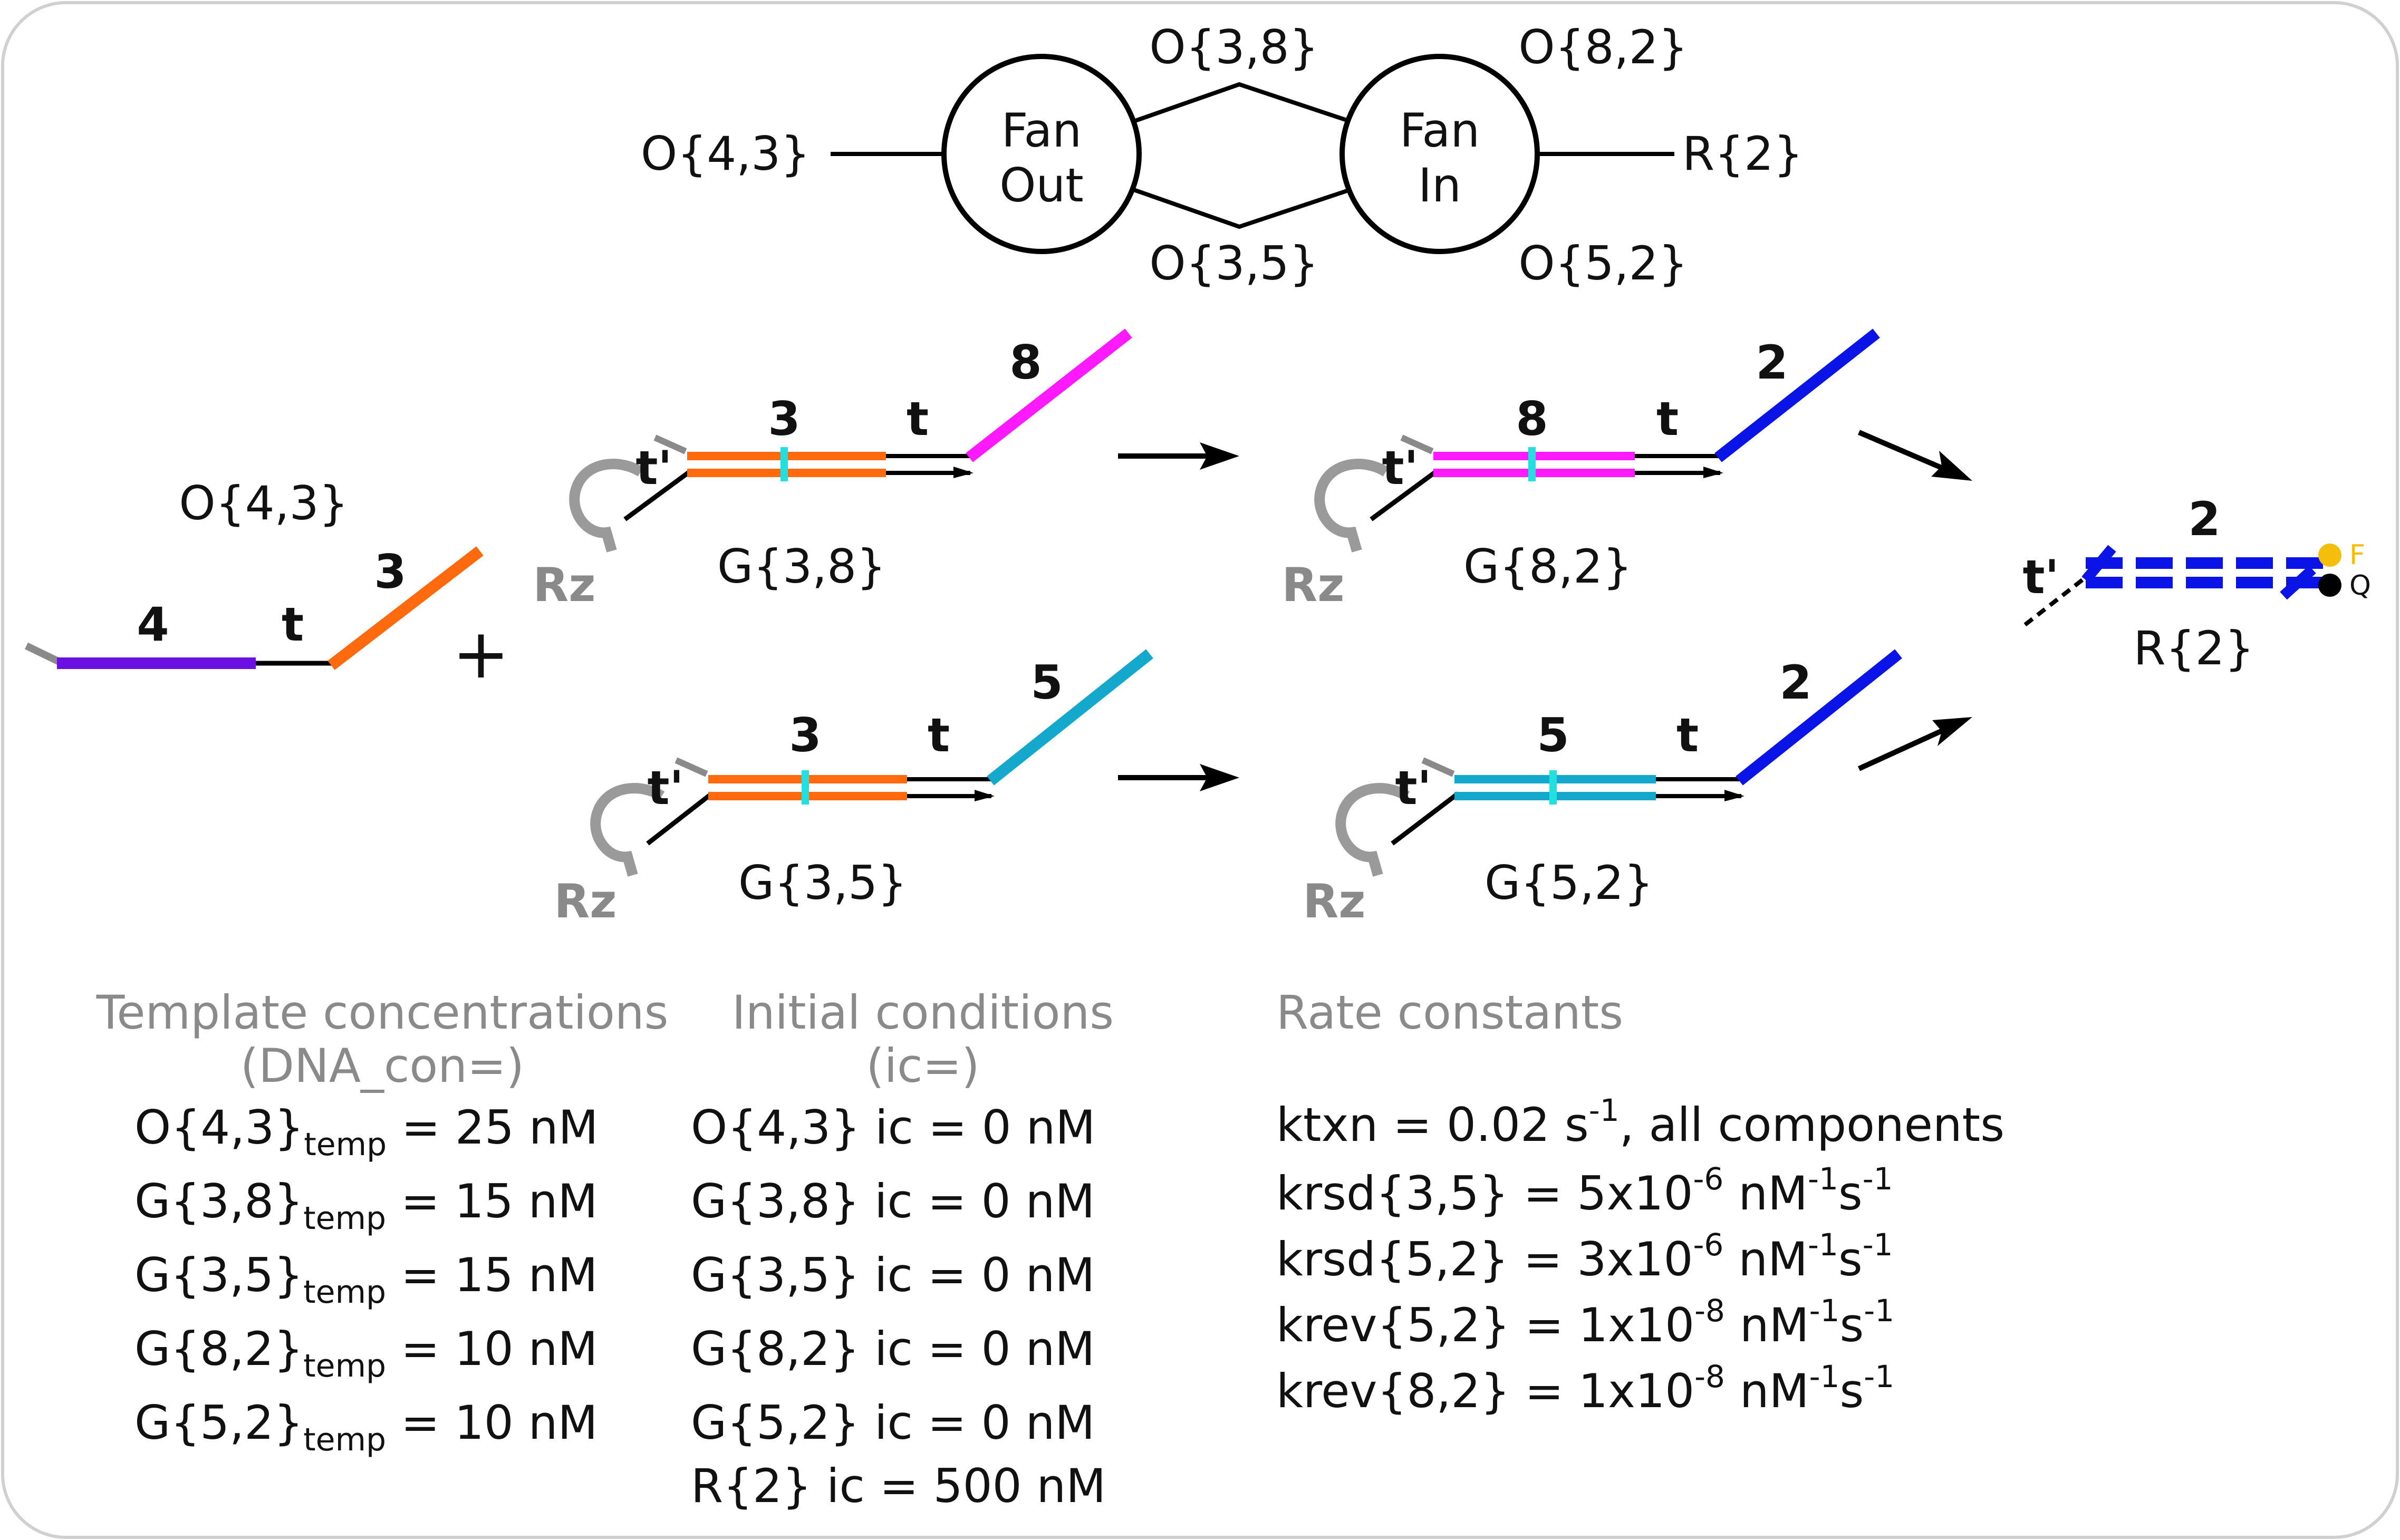 Image resolution: width=2400 pixels, height=1540 pixels. Describe the element at coordinates (1795, 682) in the screenshot. I see `gate-g52-overhang-label: 2` at that location.